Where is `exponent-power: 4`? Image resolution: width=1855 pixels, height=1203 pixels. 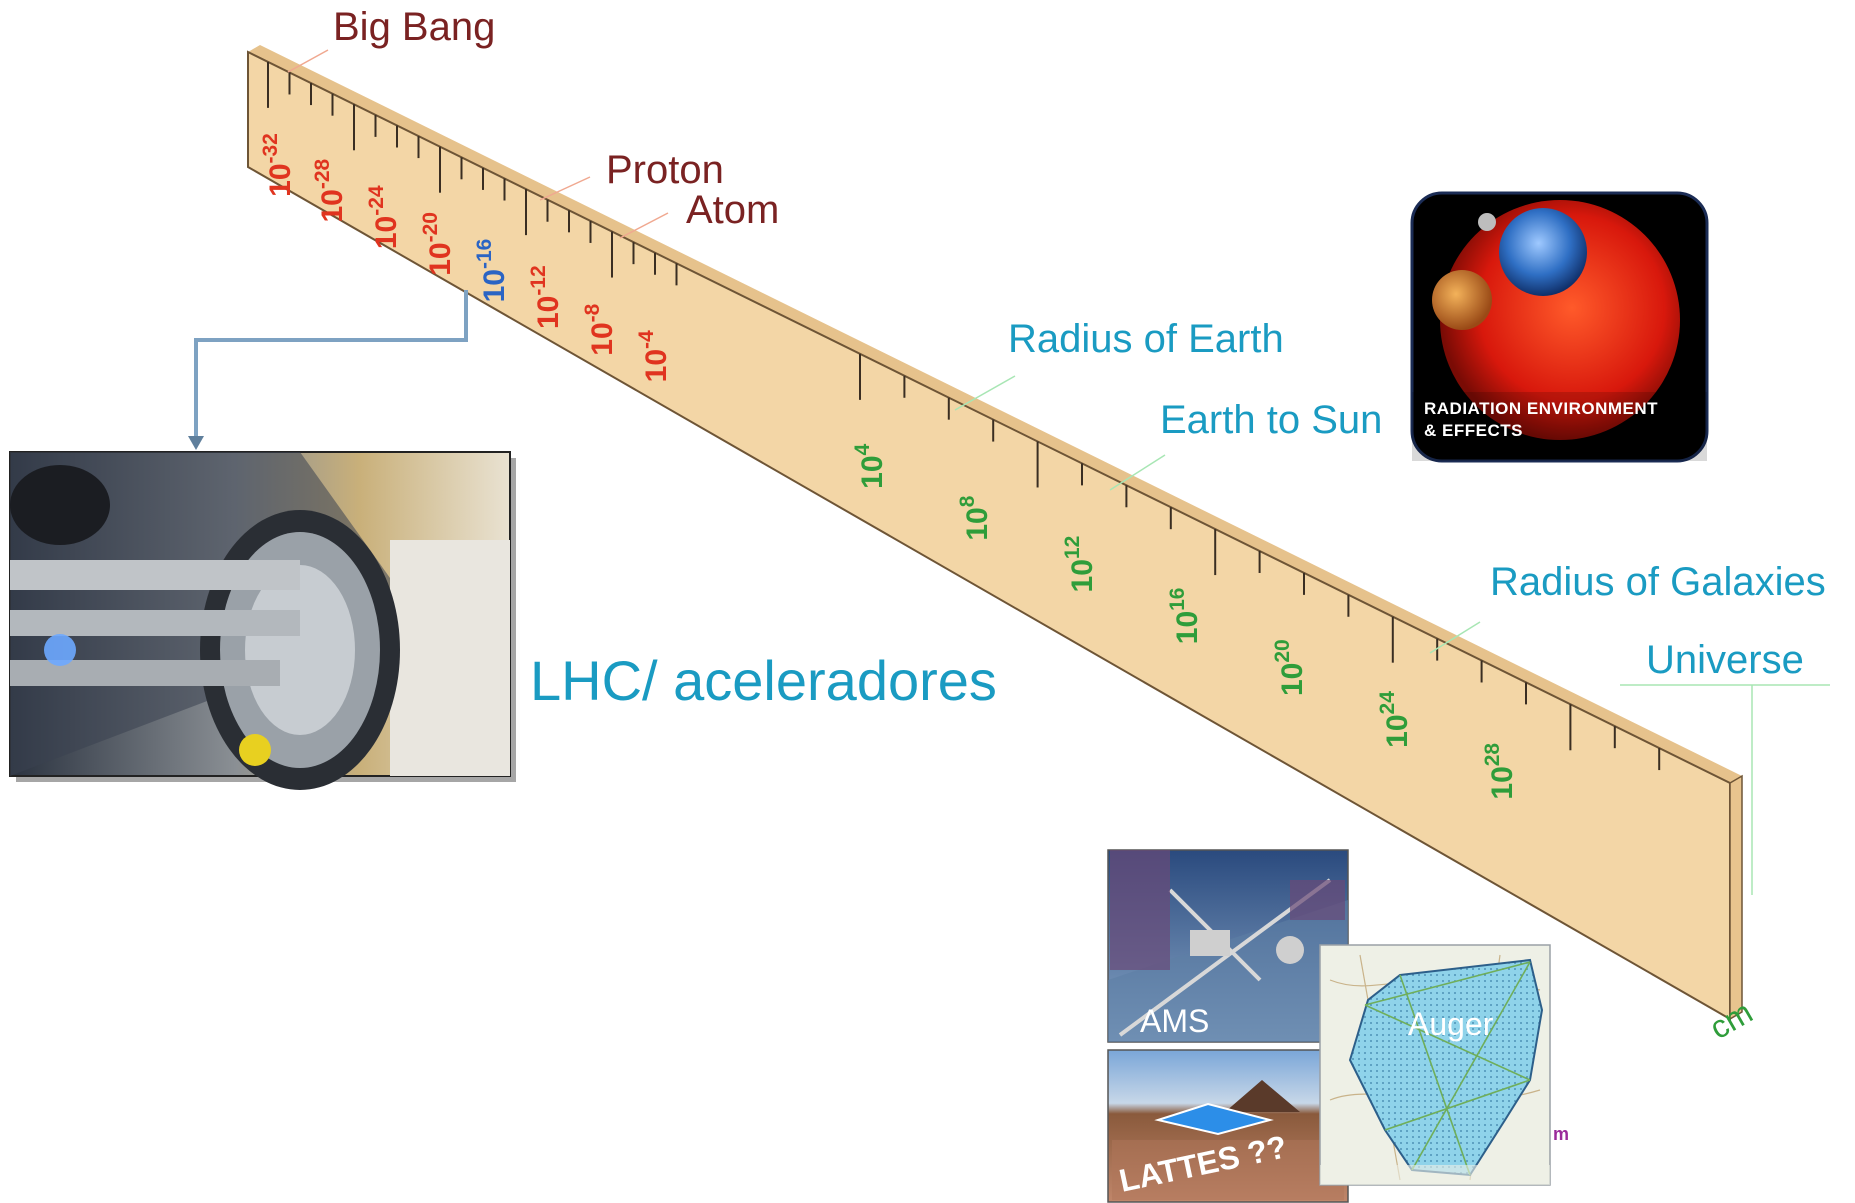 exponent-power: 4 is located at coordinates (862, 449).